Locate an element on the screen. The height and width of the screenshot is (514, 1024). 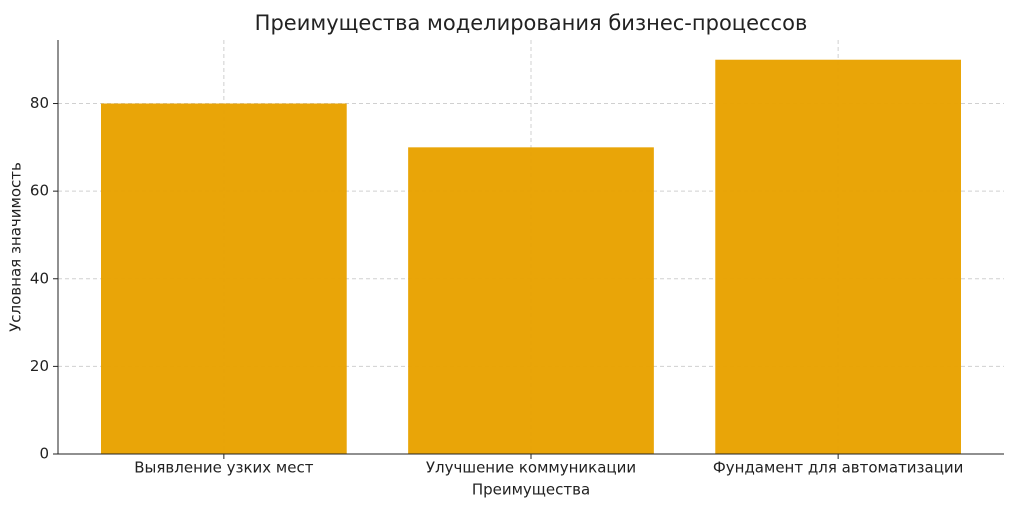
y-tick-label: 60 is located at coordinates (39, 191).